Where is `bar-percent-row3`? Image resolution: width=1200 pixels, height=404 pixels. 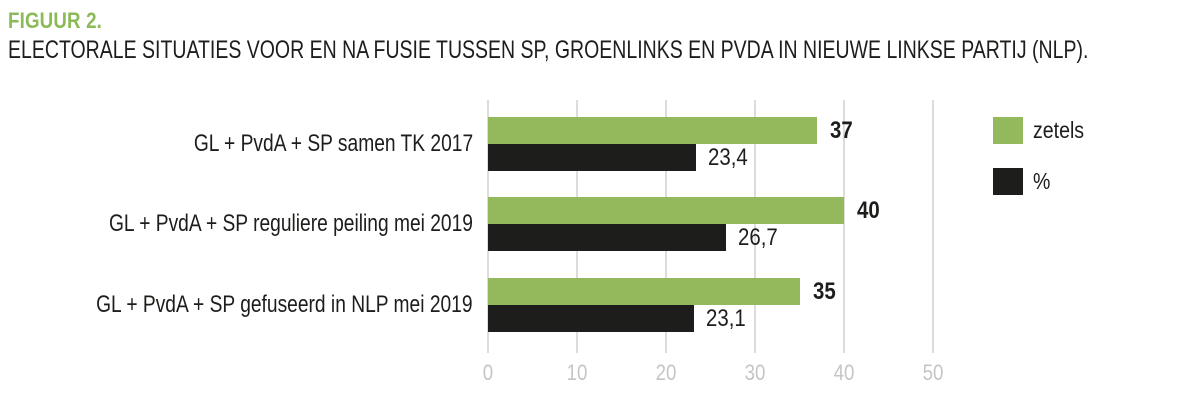 bar-percent-row3 is located at coordinates (591, 318).